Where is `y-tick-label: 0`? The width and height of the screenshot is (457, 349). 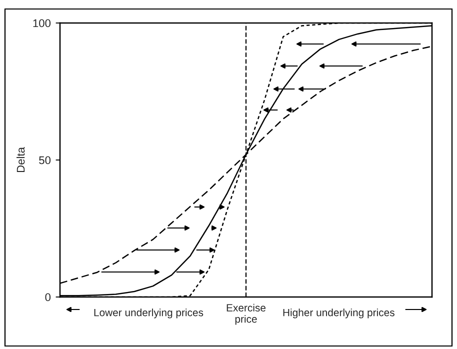
y-tick-label: 0 is located at coordinates (48, 297).